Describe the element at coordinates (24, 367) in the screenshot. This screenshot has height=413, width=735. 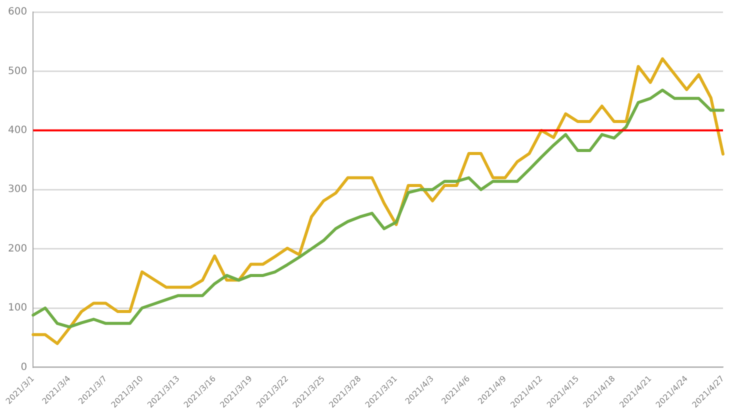
I see `y-tick-label: 0` at that location.